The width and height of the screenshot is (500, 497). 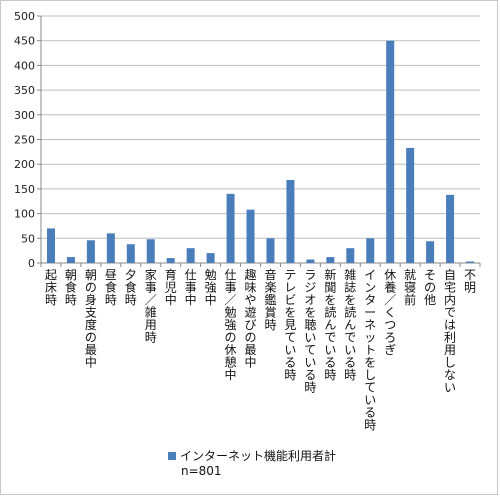 I want to click on y-tick-label: 500, so click(x=24, y=16).